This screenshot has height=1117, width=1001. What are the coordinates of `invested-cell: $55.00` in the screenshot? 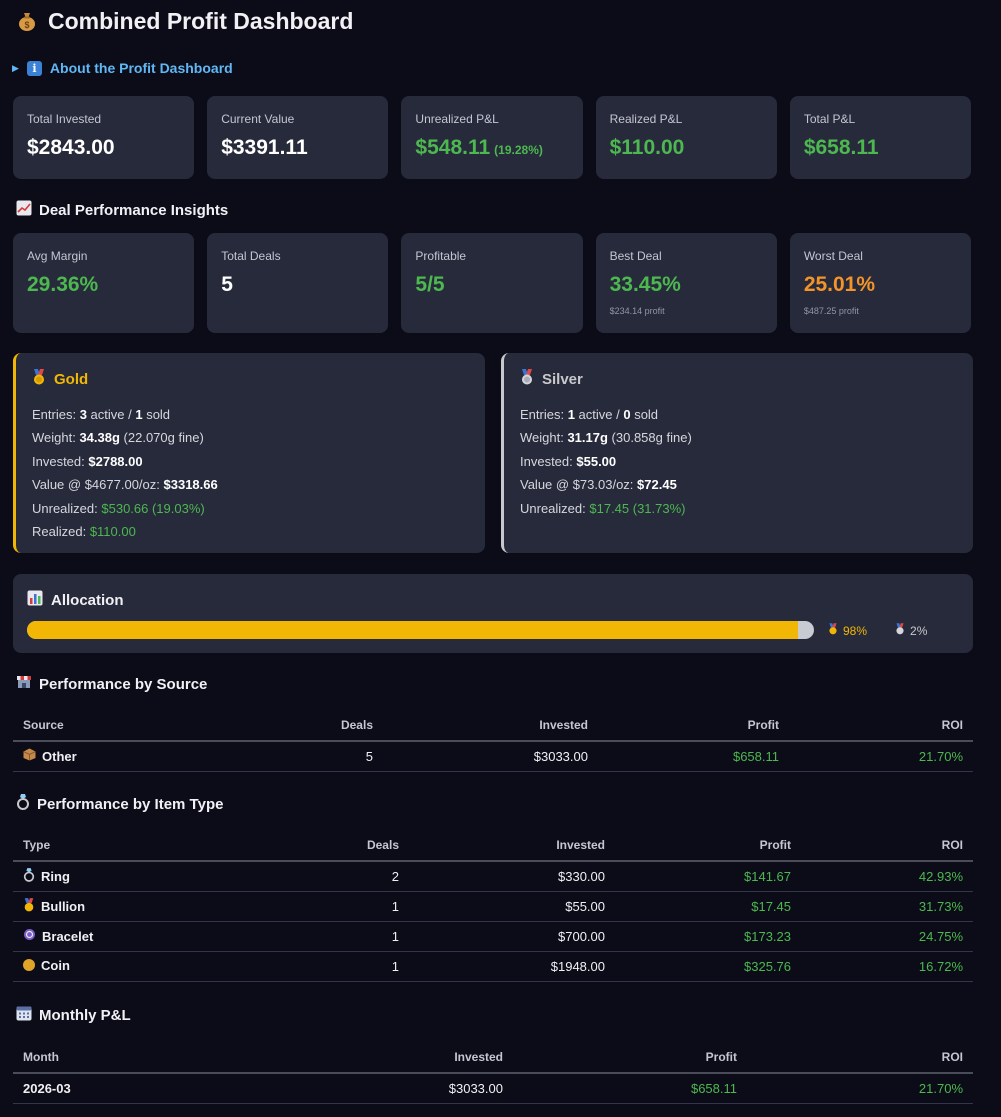 It's located at (512, 906).